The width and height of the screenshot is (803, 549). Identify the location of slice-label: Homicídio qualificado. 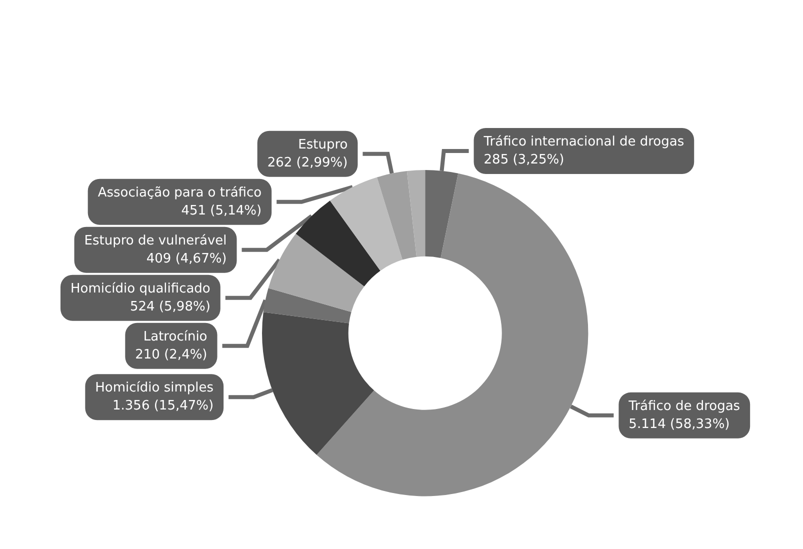
(140, 288).